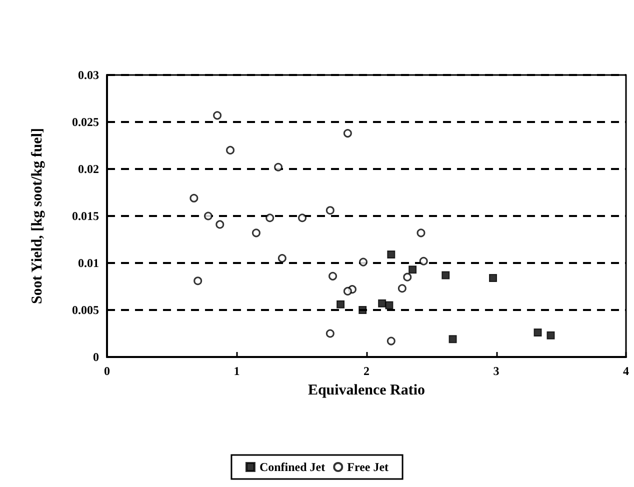 The image size is (634, 487). Describe the element at coordinates (367, 390) in the screenshot. I see `x-axis-title: Equivalence Ratio` at that location.